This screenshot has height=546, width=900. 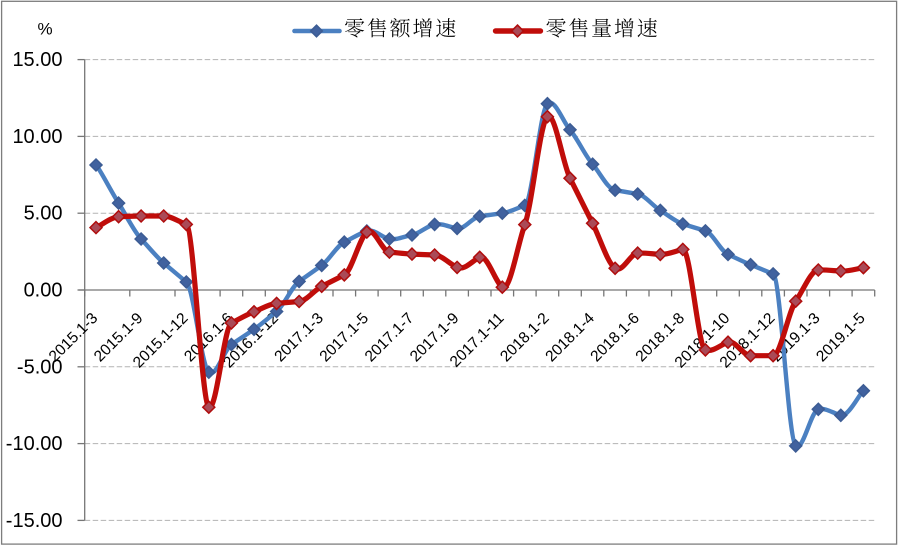 I want to click on svg-text: 15.00, so click(x=37, y=60).